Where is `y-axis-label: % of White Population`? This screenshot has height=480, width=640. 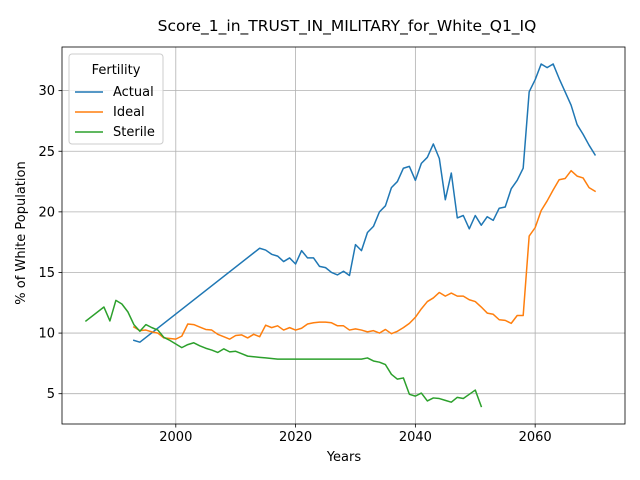 y-axis-label: % of White Population is located at coordinates (21, 232).